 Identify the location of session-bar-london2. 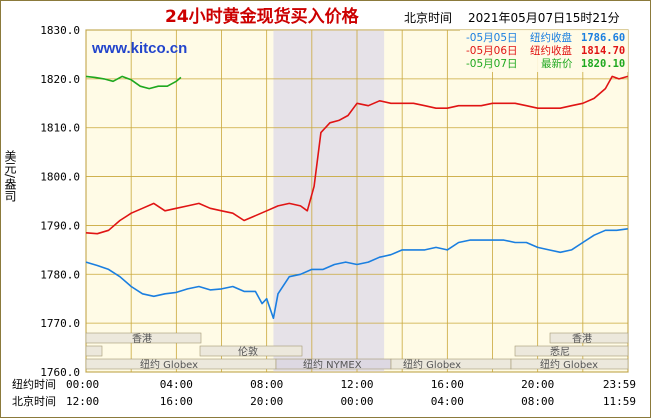
(251, 351).